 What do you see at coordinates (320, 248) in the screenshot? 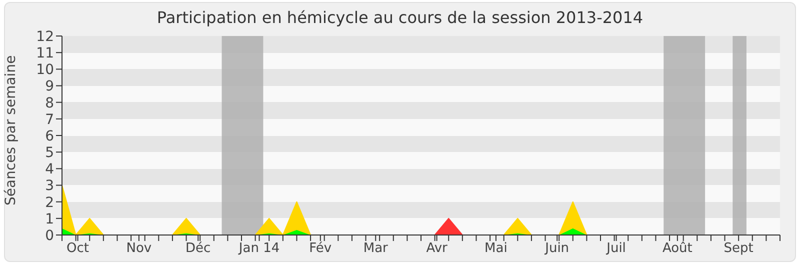
I see `x-tick-label: Fév` at bounding box center [320, 248].